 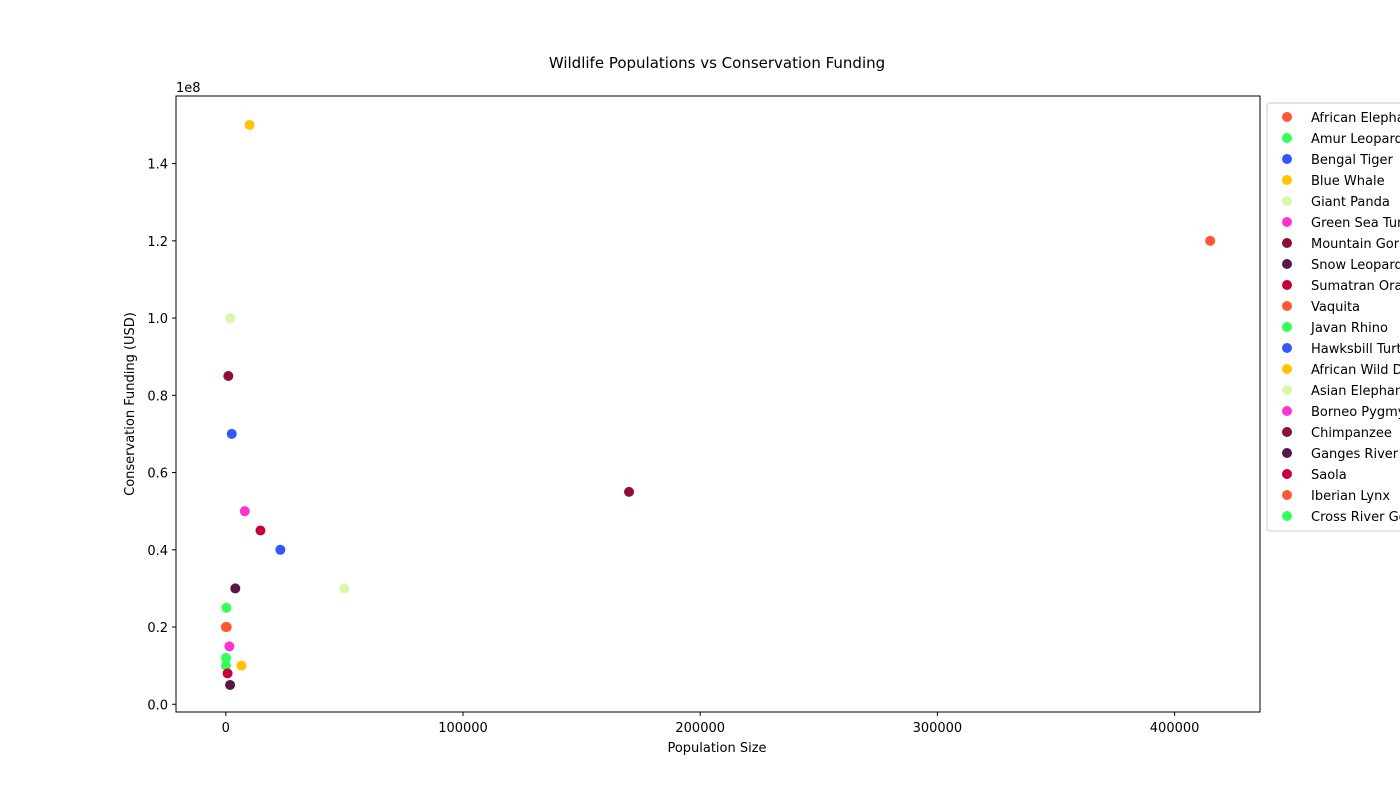 What do you see at coordinates (1348, 181) in the screenshot?
I see `legend-label: Blue Whale` at bounding box center [1348, 181].